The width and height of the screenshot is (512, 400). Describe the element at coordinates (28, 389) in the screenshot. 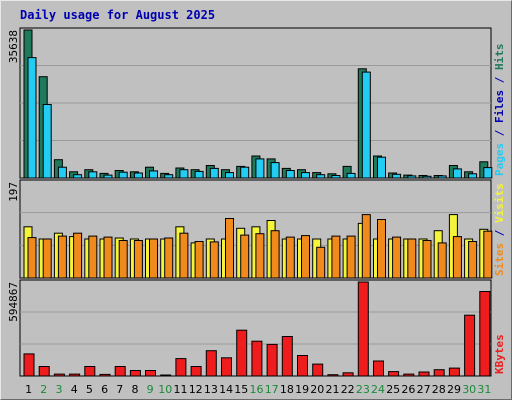

I see `x-tick-label: 1` at that location.